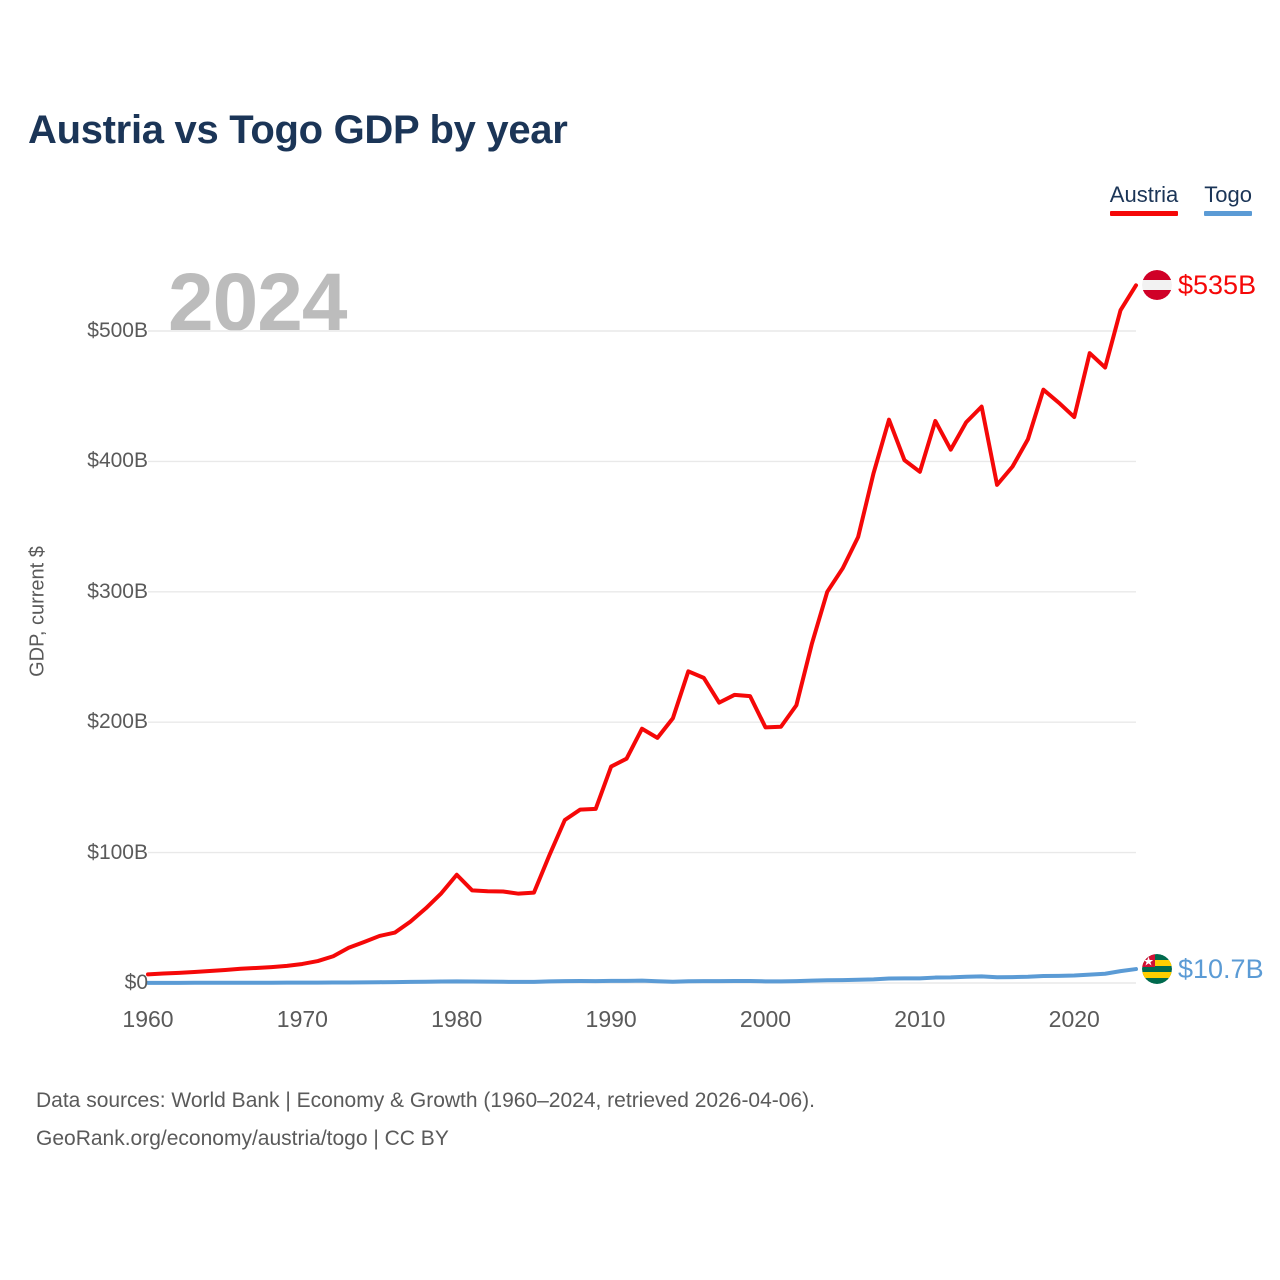  What do you see at coordinates (242, 1138) in the screenshot?
I see `footer-line-attribution: GeoRank.org/economy/austria/togo | CC BY` at bounding box center [242, 1138].